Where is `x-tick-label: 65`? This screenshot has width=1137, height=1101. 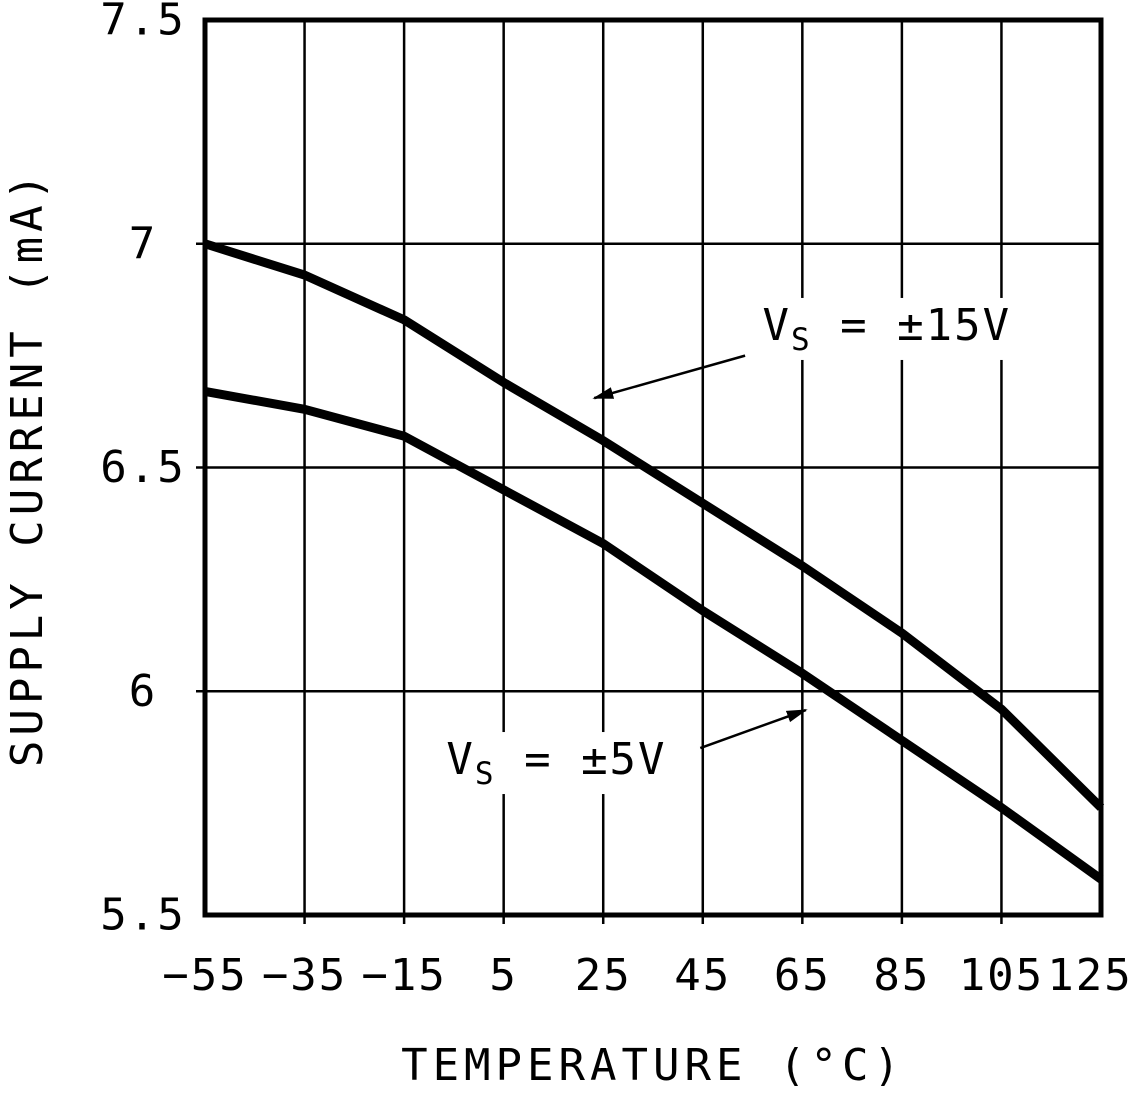 x-tick-label: 65 is located at coordinates (802, 975).